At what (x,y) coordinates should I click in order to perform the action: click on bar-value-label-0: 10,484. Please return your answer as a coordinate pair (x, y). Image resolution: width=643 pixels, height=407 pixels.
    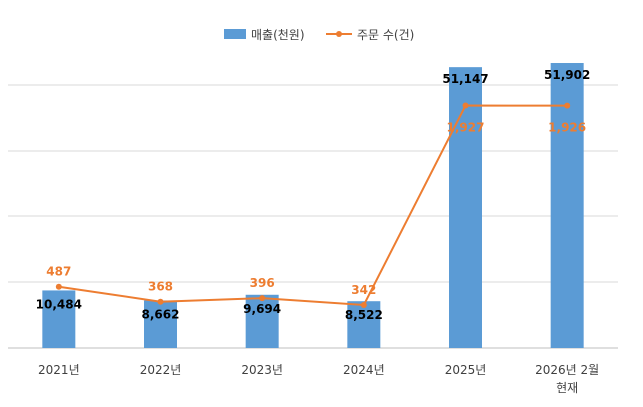
    Looking at the image, I should click on (59, 304).